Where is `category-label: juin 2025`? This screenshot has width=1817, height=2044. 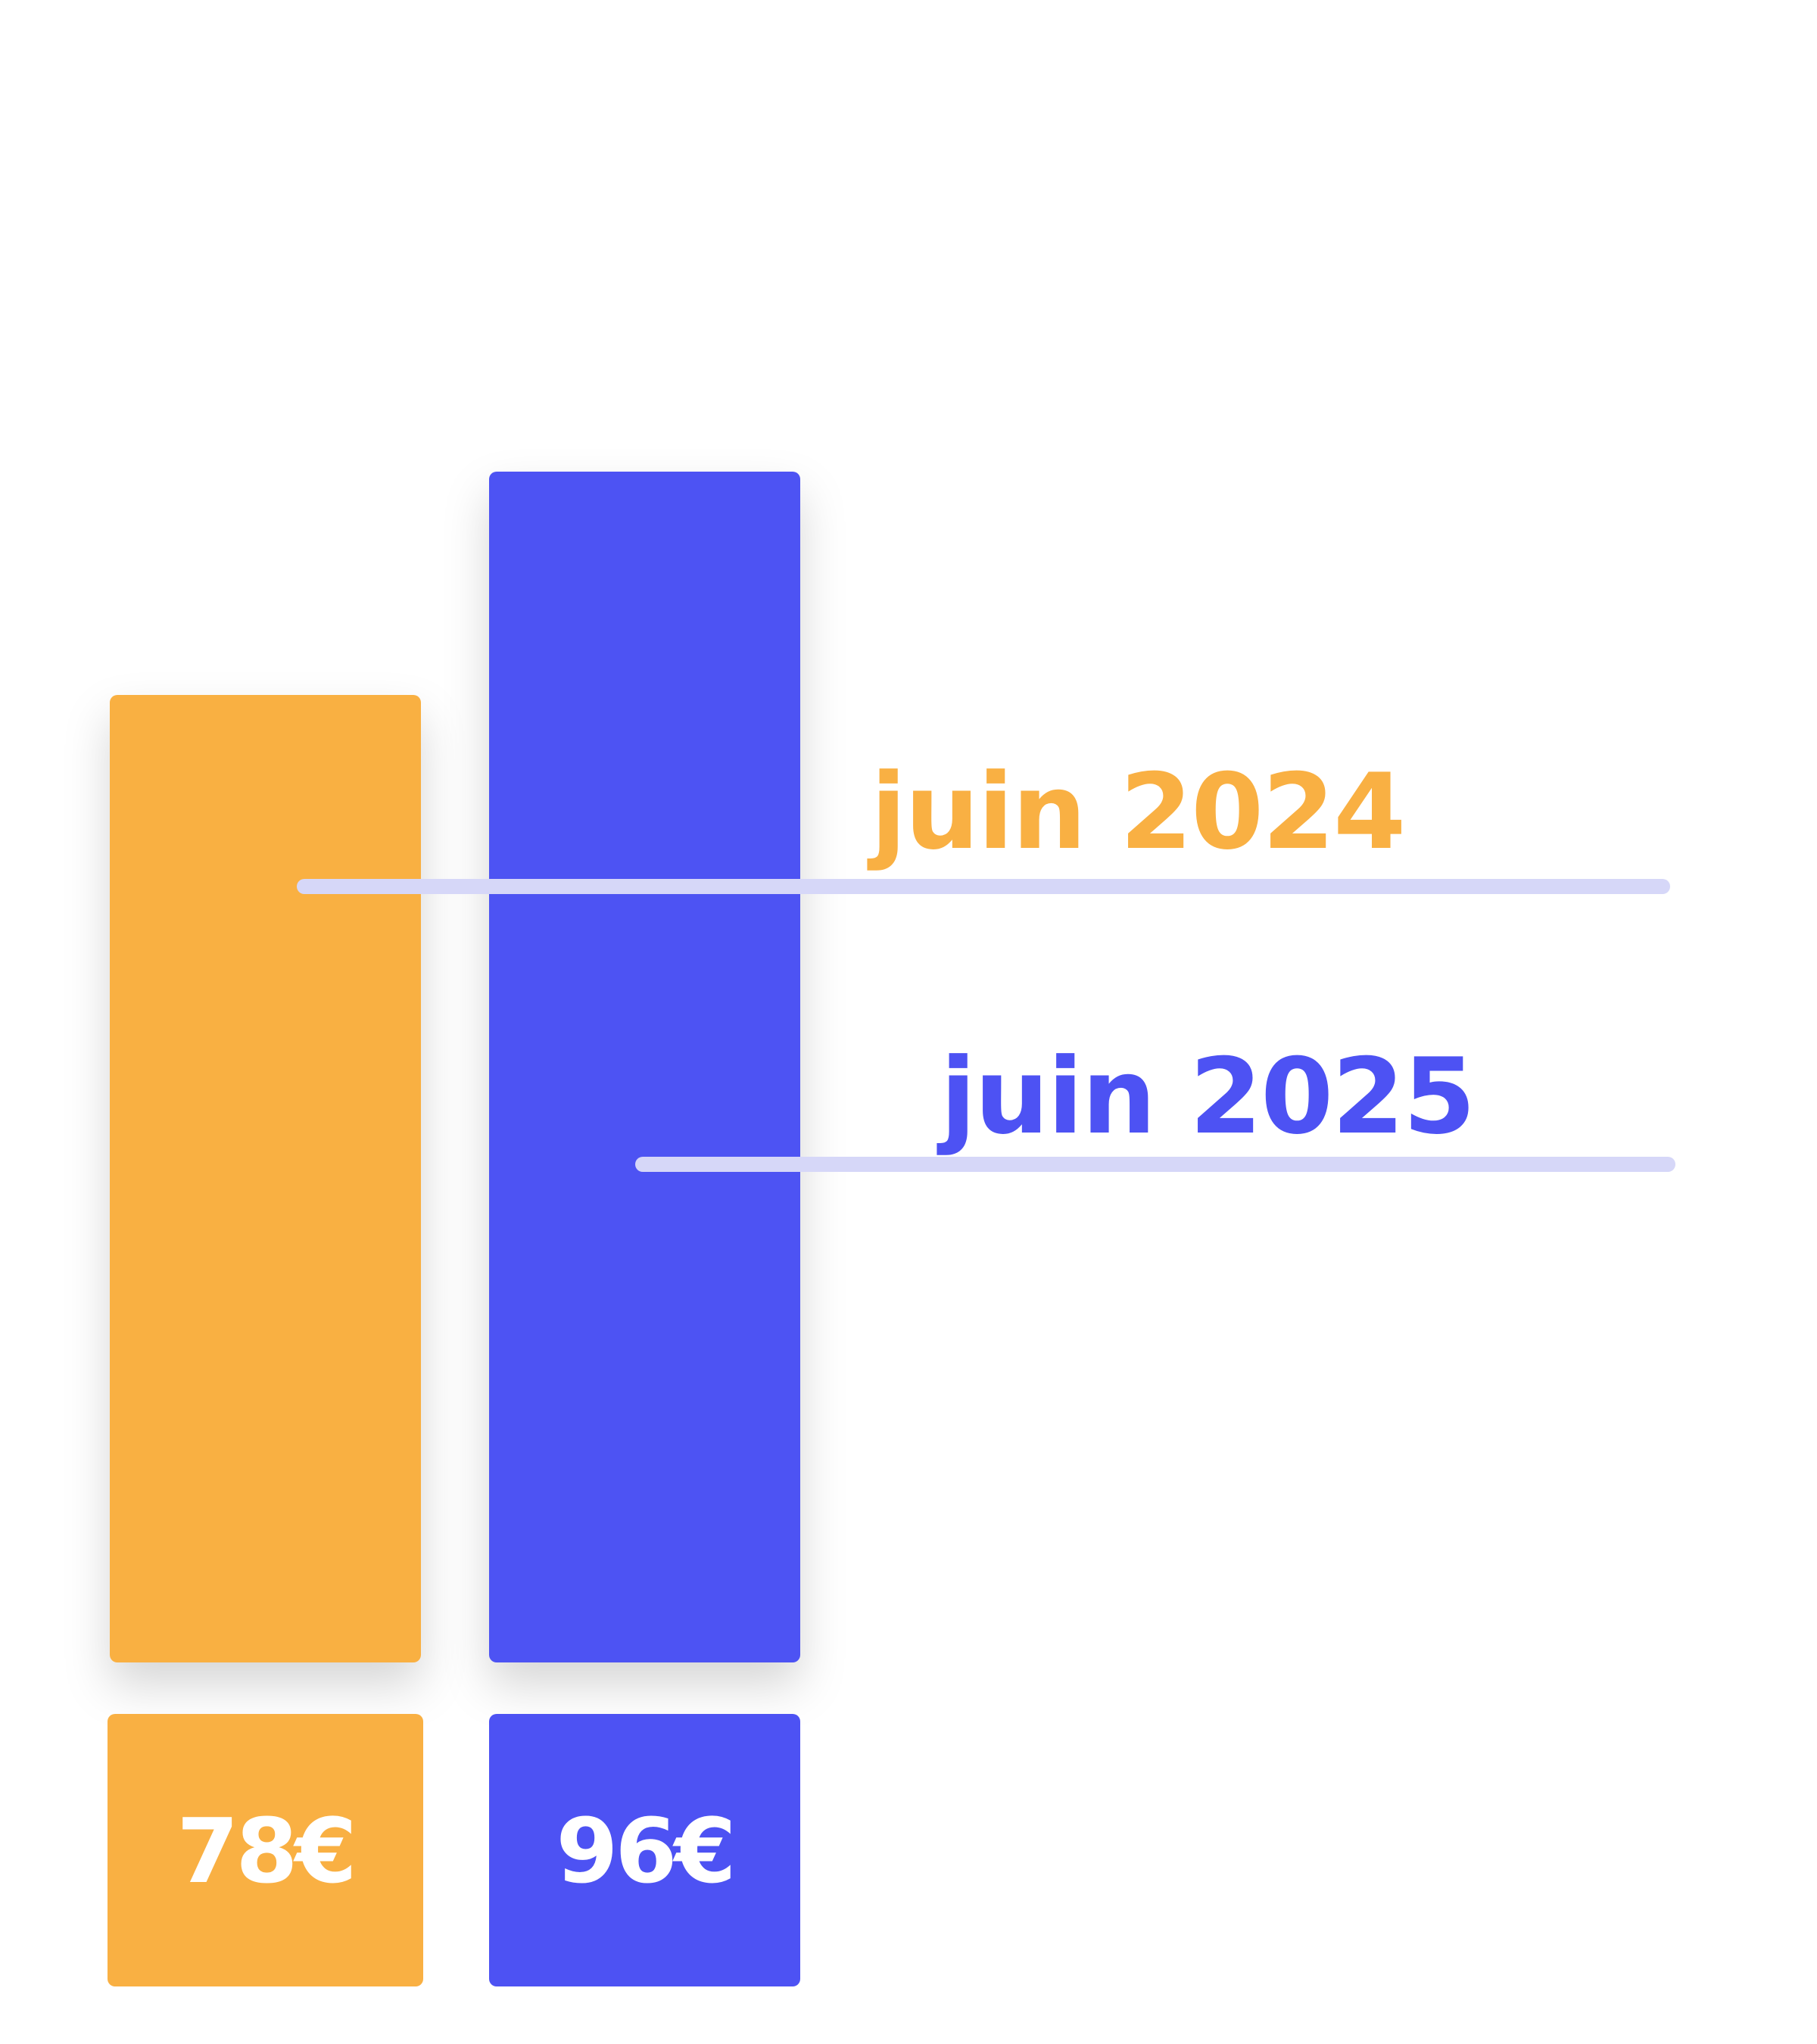 category-label: juin 2025 is located at coordinates (1205, 1097).